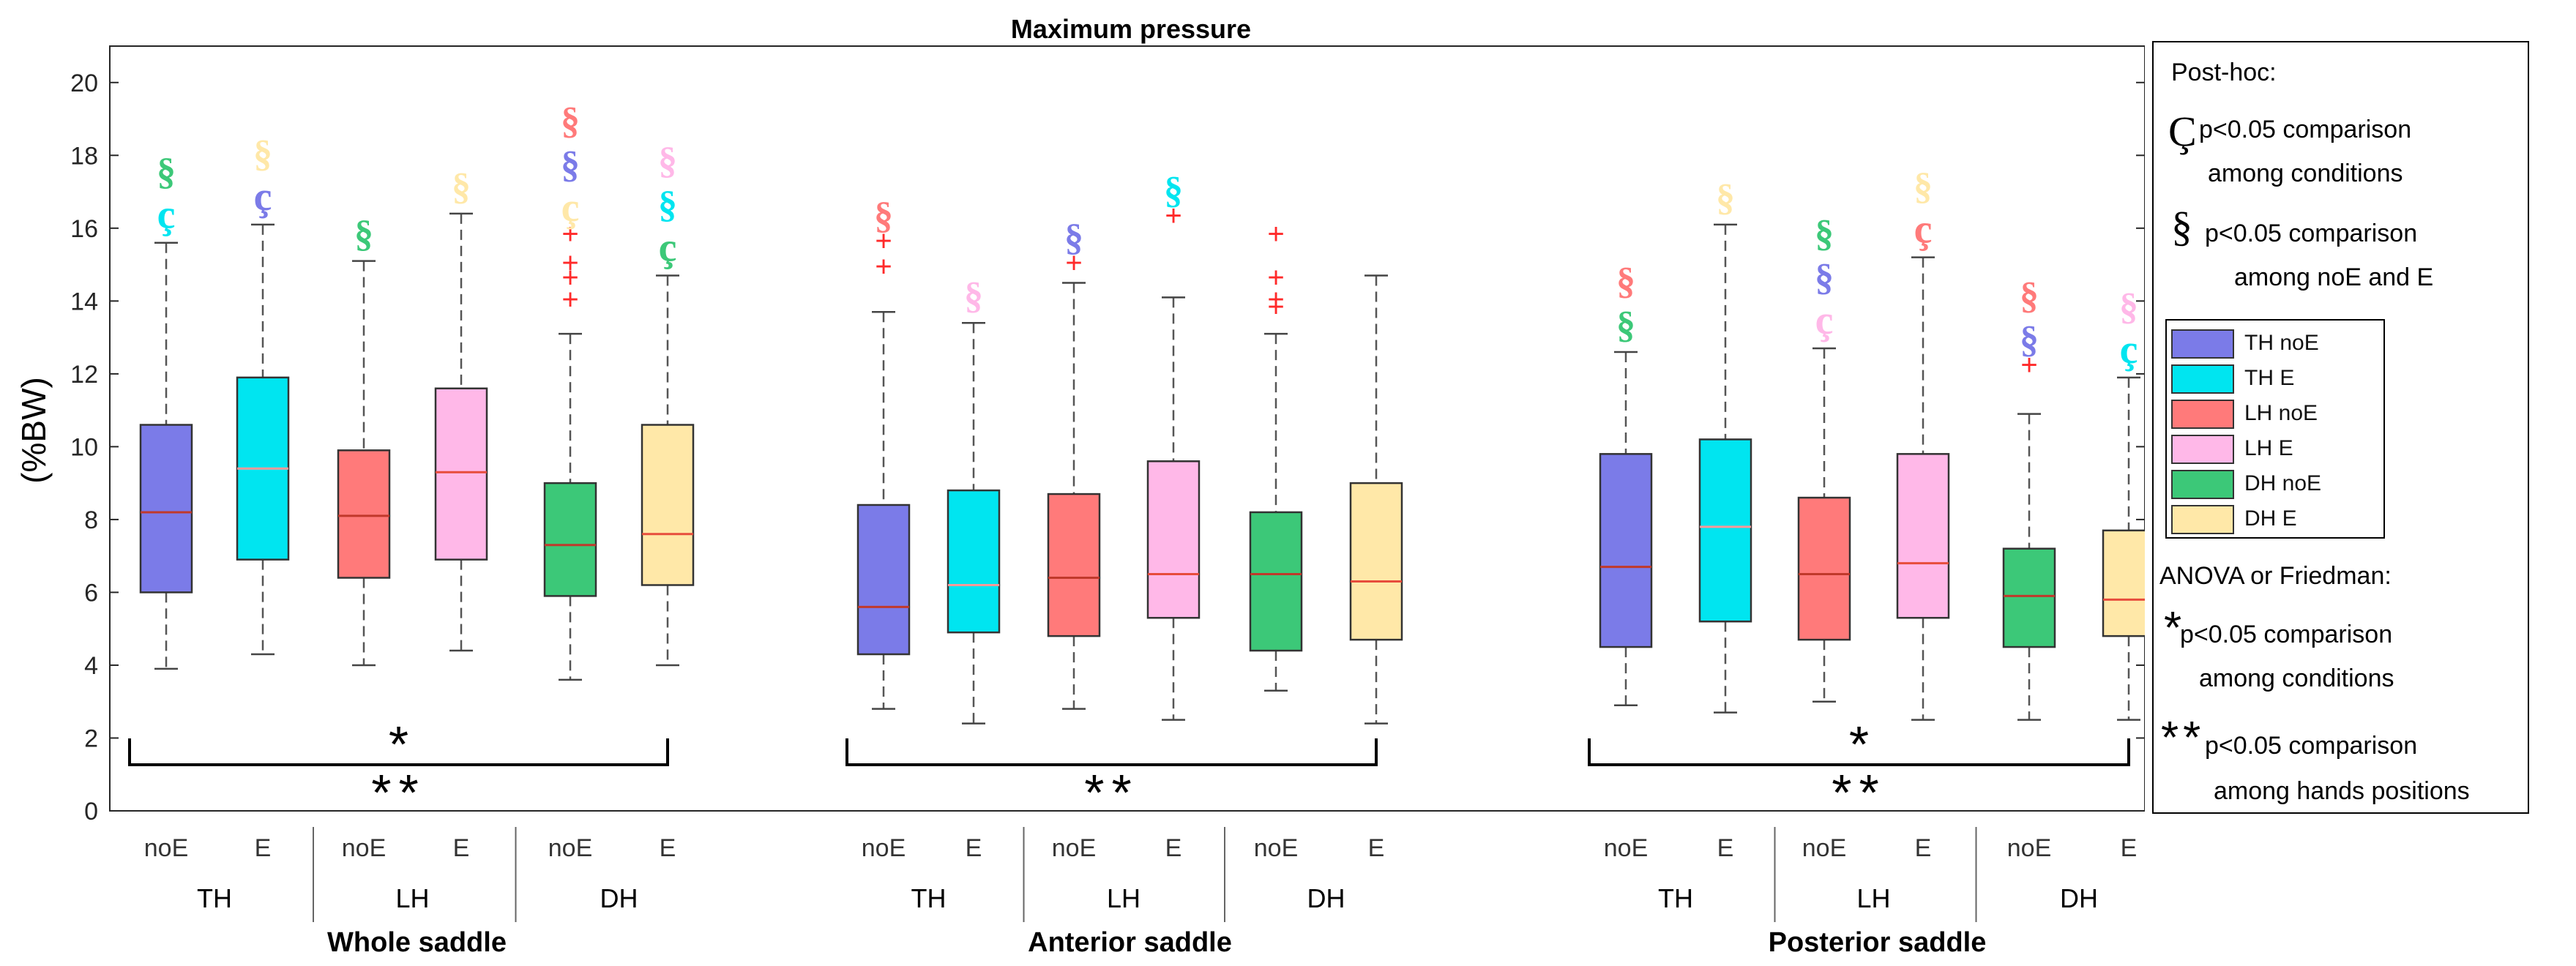 This screenshot has width=2576, height=966. What do you see at coordinates (84, 229) in the screenshot?
I see `y-tick-label: 16` at bounding box center [84, 229].